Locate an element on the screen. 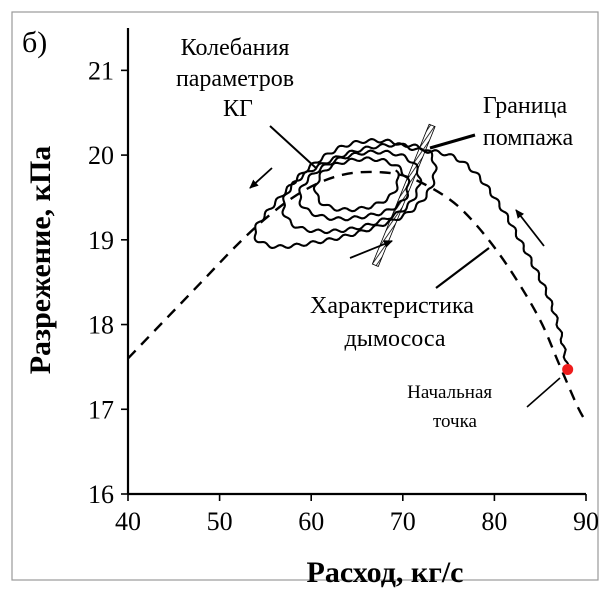 This screenshot has height=597, width=610. leader-oscillation is located at coordinates (293, 147).